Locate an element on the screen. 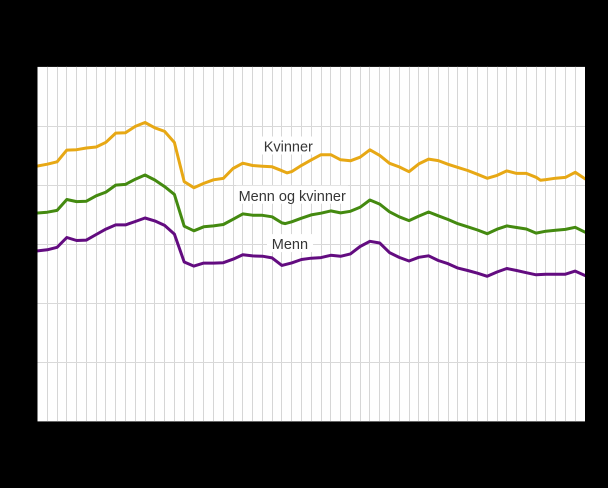  svg-text: Kvinner is located at coordinates (288, 148).